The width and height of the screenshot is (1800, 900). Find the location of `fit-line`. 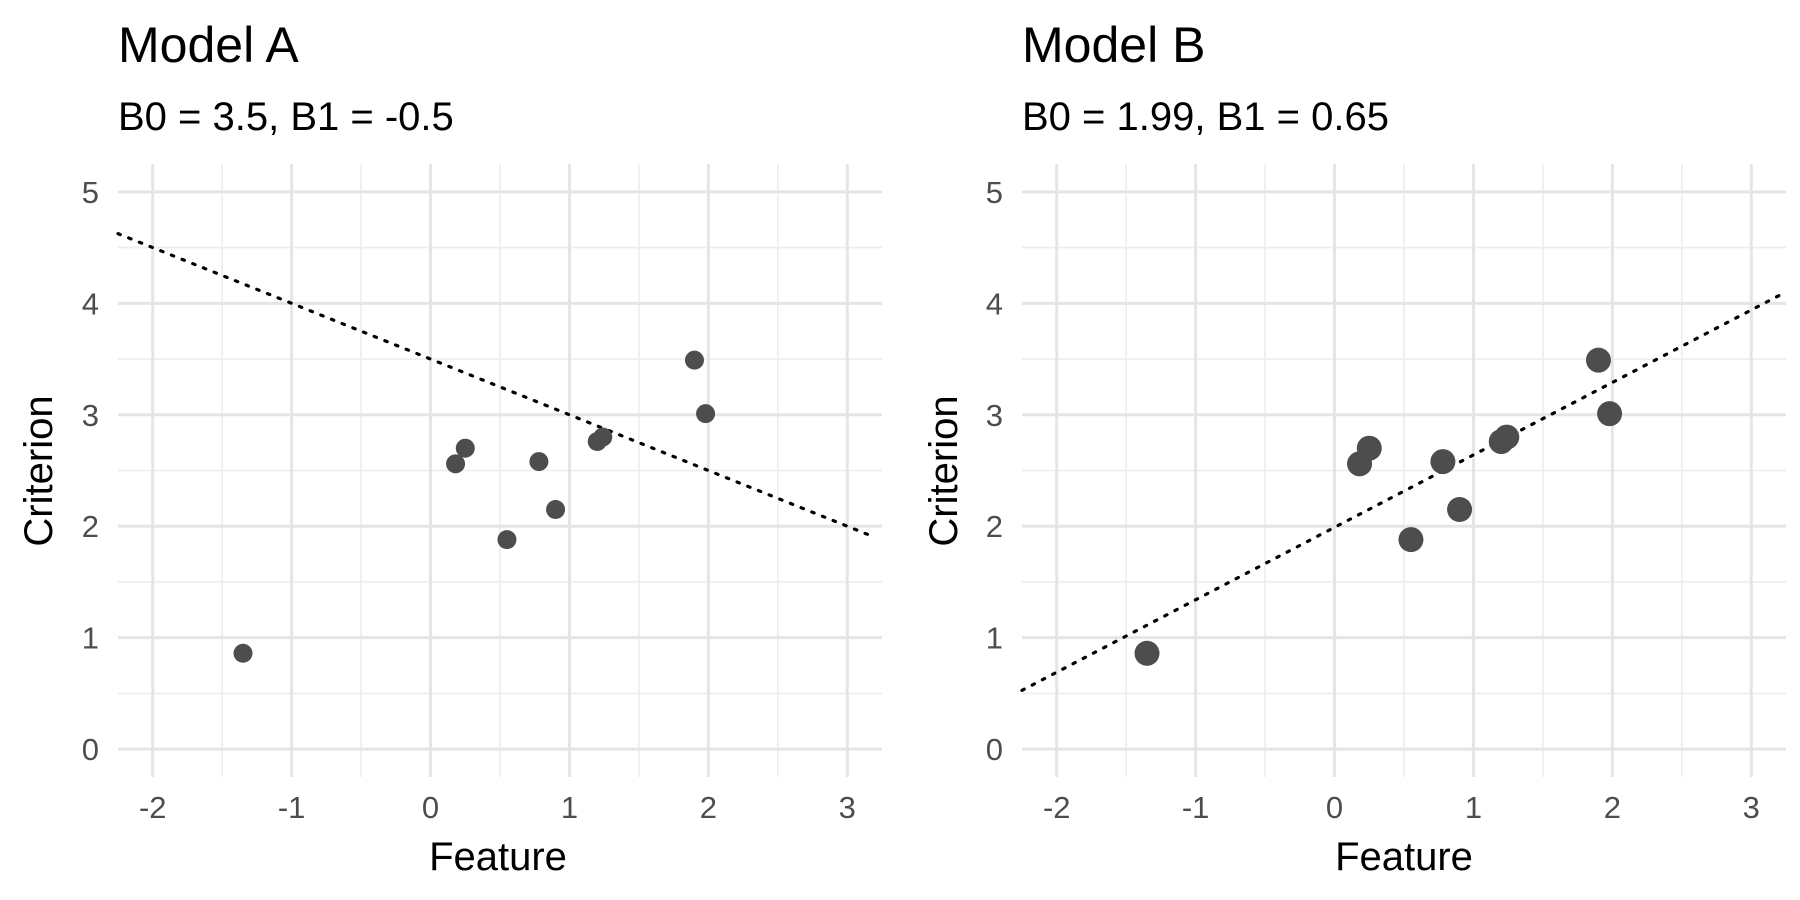

fit-line is located at coordinates (496, 385).